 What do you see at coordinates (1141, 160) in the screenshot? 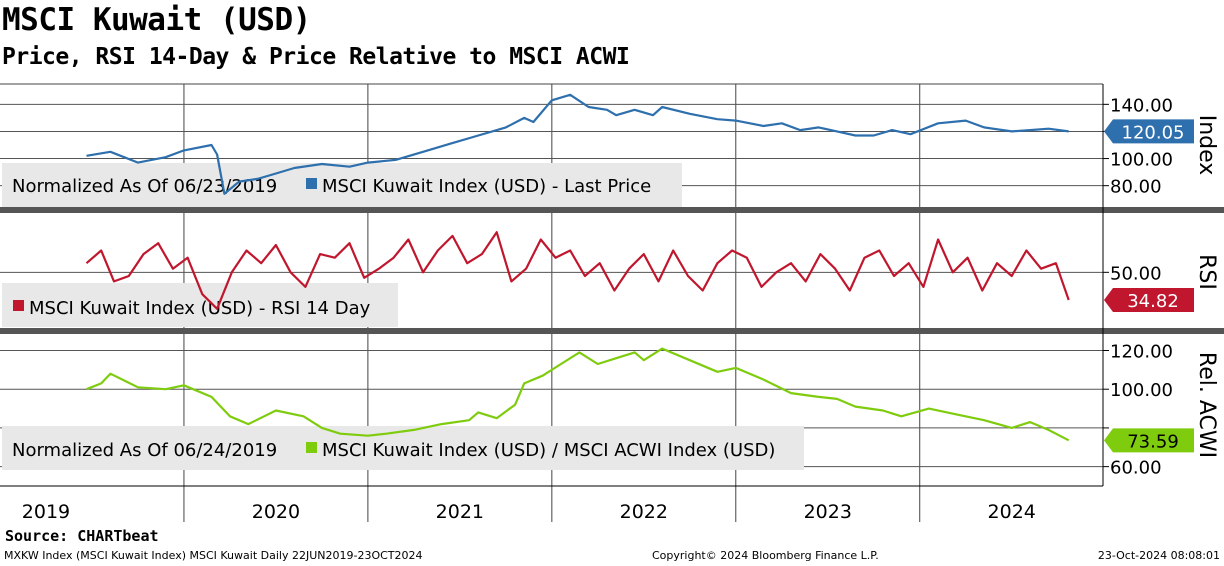
I see `price-tick-label: 100.00` at bounding box center [1141, 160].